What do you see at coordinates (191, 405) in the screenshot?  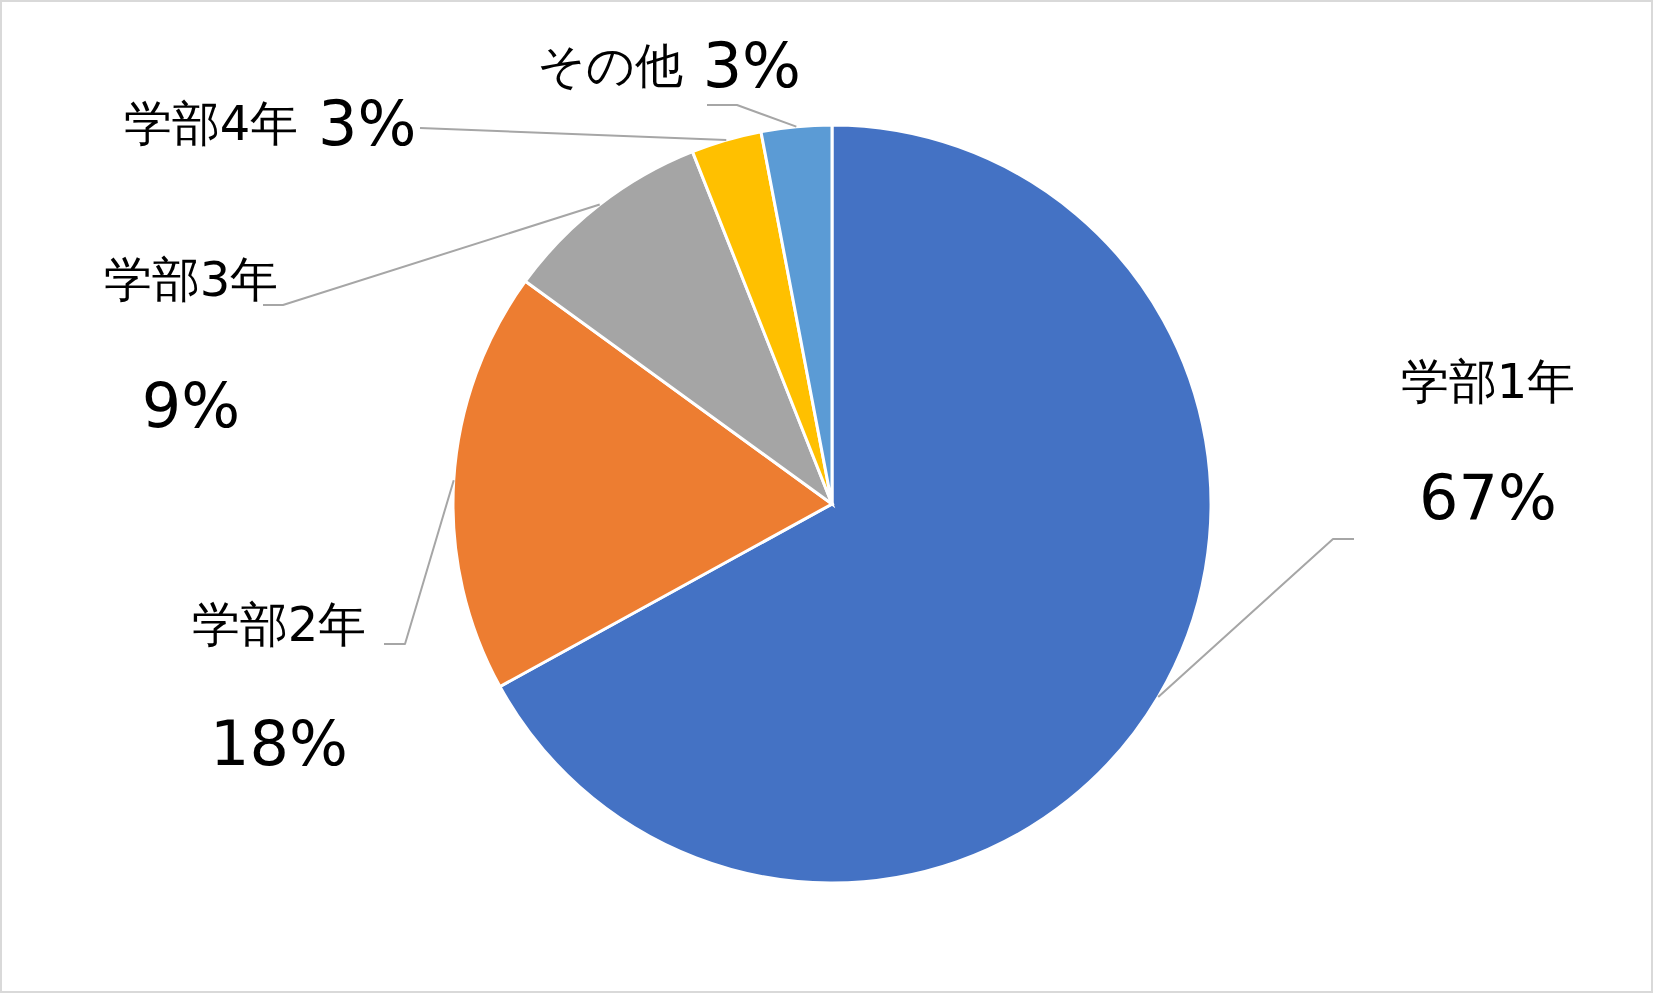 I see `data-label: 9%` at bounding box center [191, 405].